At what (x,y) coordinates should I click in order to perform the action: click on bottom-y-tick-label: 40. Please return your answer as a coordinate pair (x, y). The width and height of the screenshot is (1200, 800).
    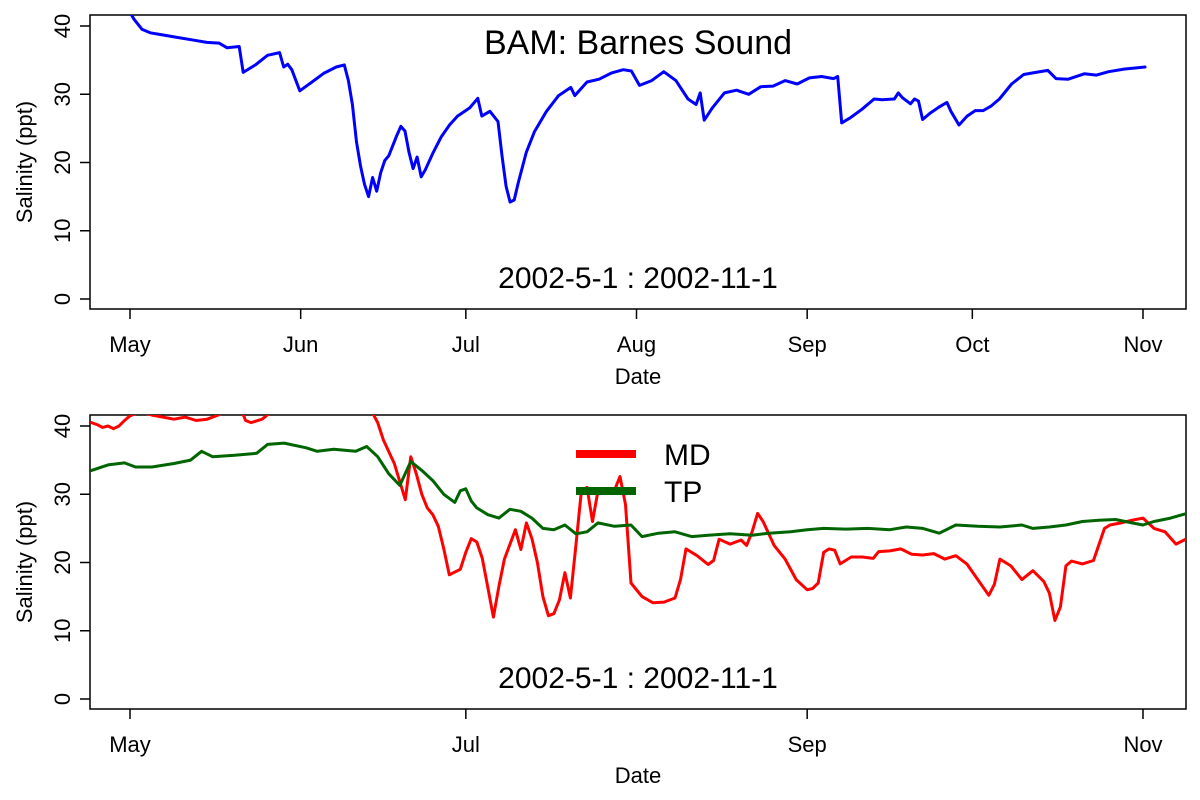
    Looking at the image, I should click on (62, 426).